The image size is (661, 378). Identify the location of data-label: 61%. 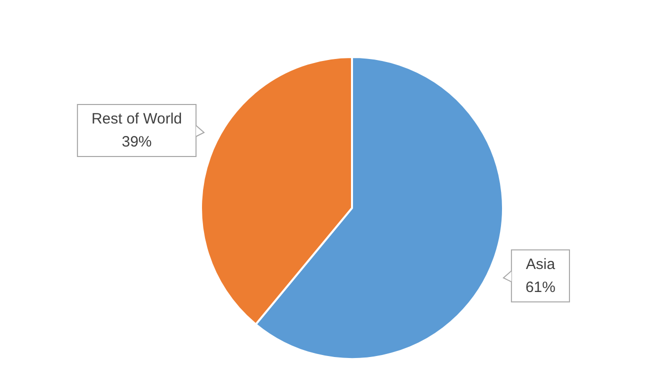
(540, 287).